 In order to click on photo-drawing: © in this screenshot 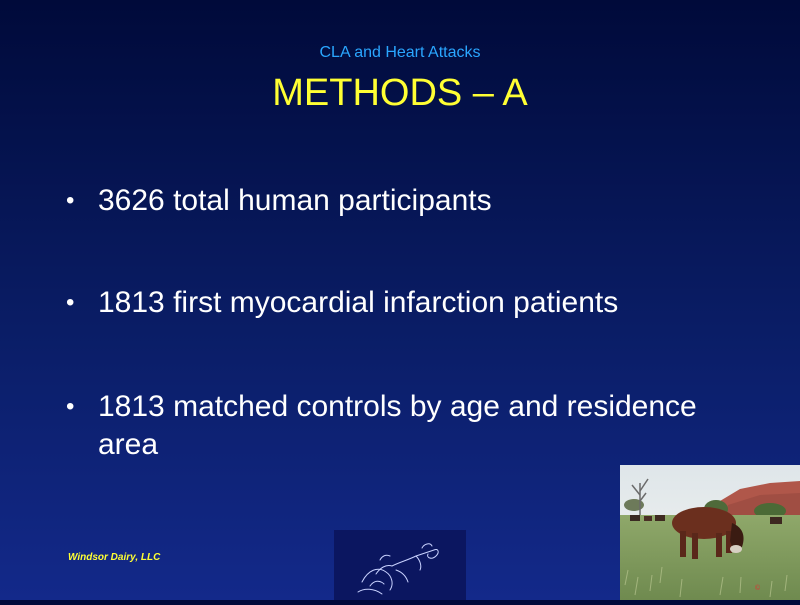, I will do `click(710, 532)`.